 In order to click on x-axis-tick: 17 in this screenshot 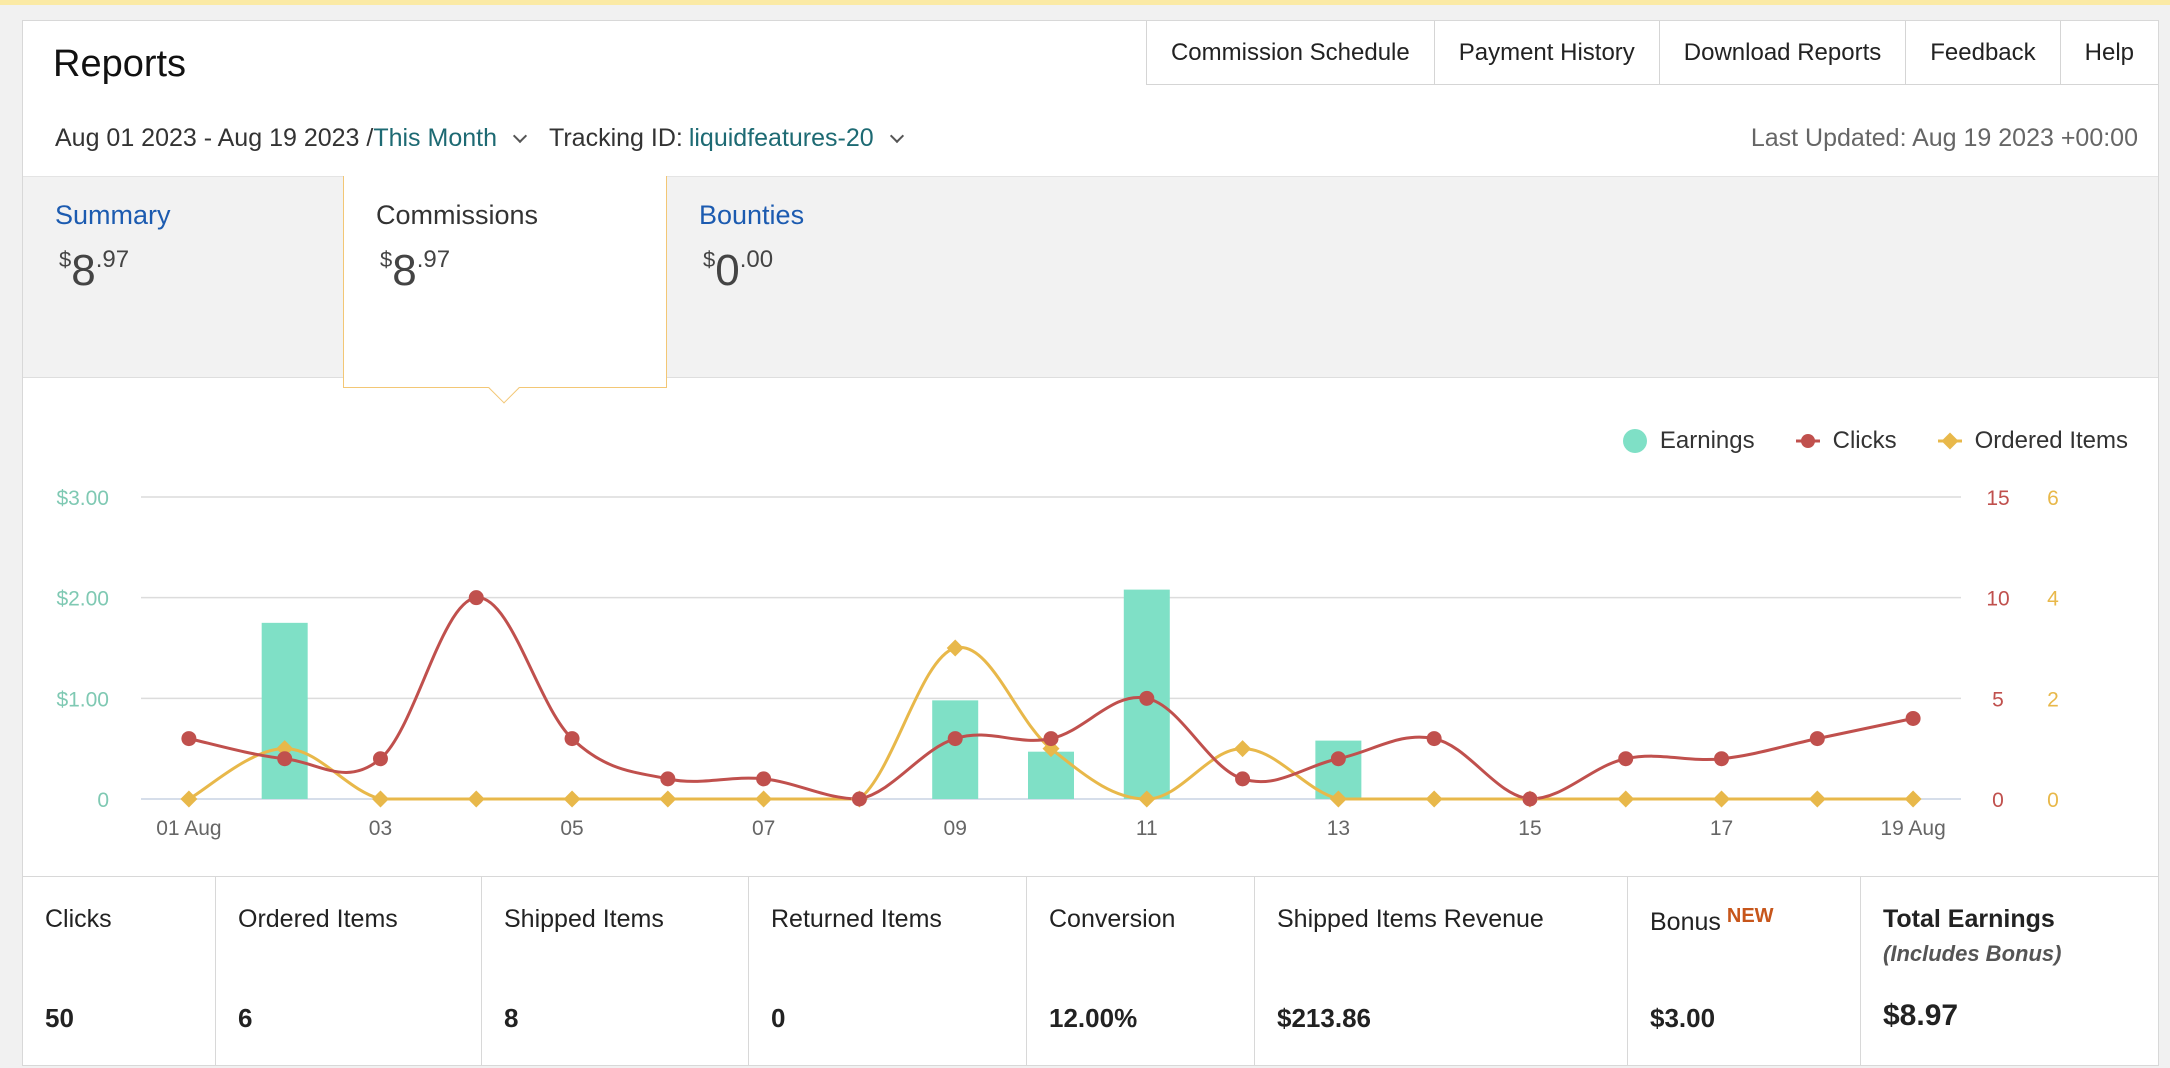, I will do `click(1721, 828)`.